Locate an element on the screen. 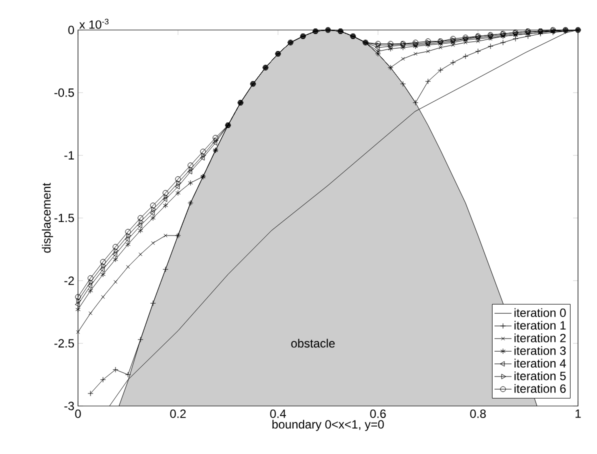 This screenshot has height=454, width=597. x-tick-label: 1 is located at coordinates (578, 414).